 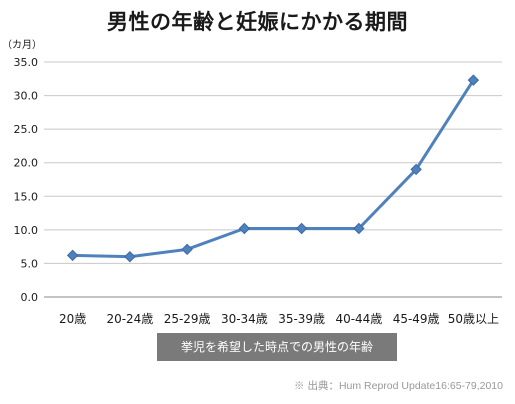 I want to click on y-tick-label: 30.0, so click(x=26, y=96).